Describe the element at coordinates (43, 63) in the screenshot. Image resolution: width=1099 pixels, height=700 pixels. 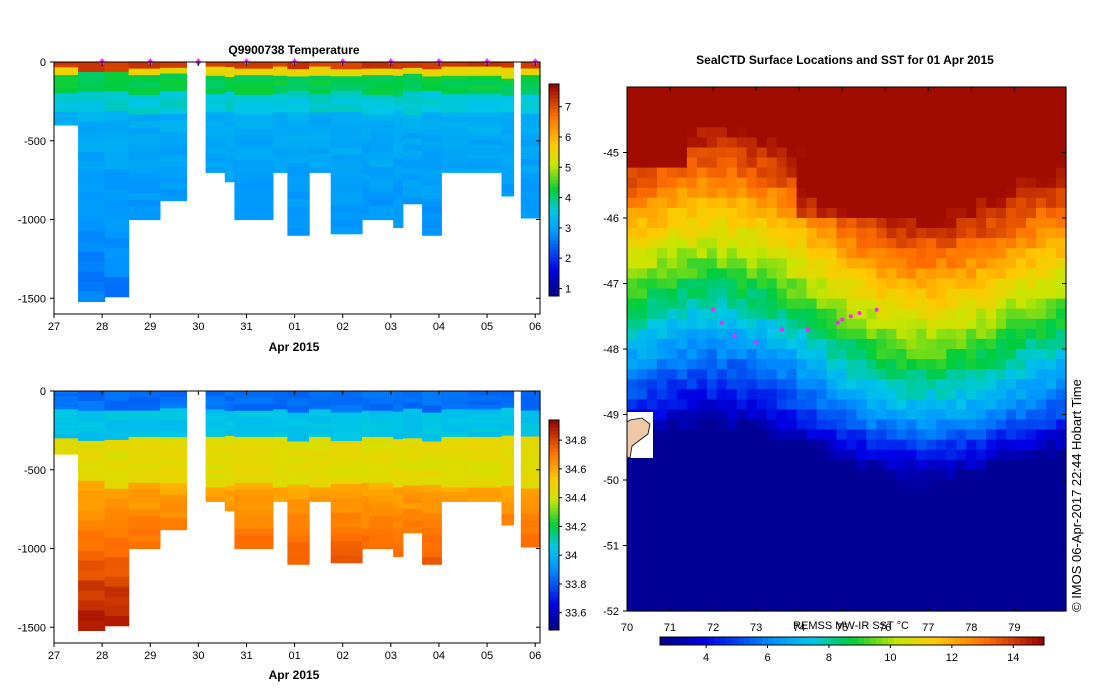
I see `y-tick-label: 0` at that location.